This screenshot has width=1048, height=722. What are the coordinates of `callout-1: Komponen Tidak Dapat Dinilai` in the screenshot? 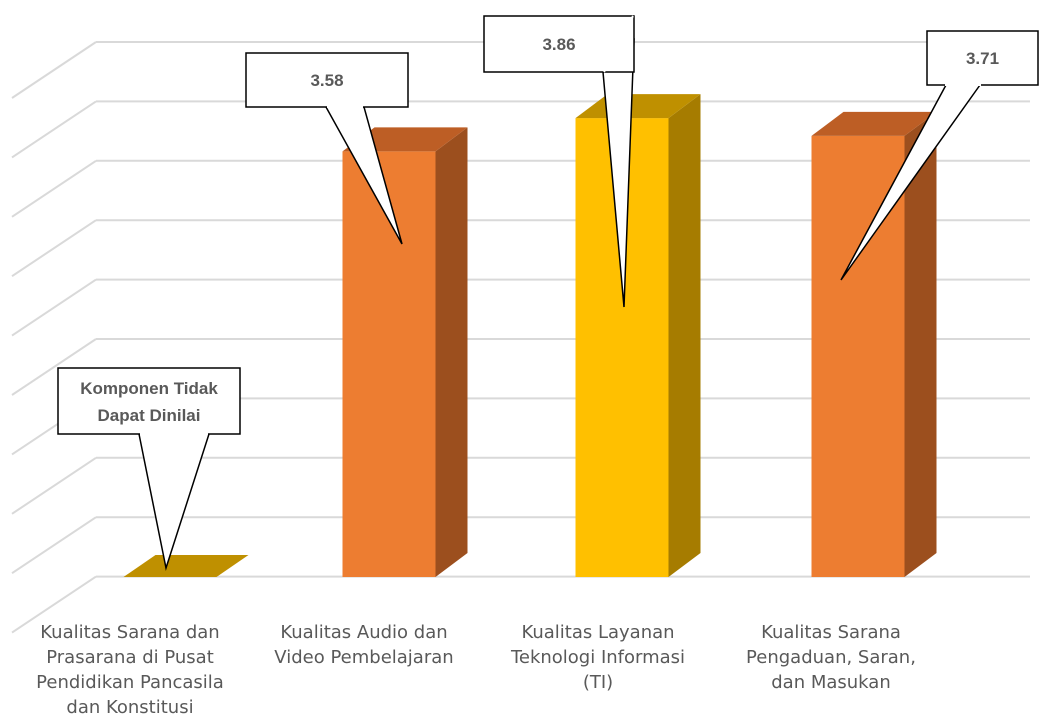 It's located at (149, 469).